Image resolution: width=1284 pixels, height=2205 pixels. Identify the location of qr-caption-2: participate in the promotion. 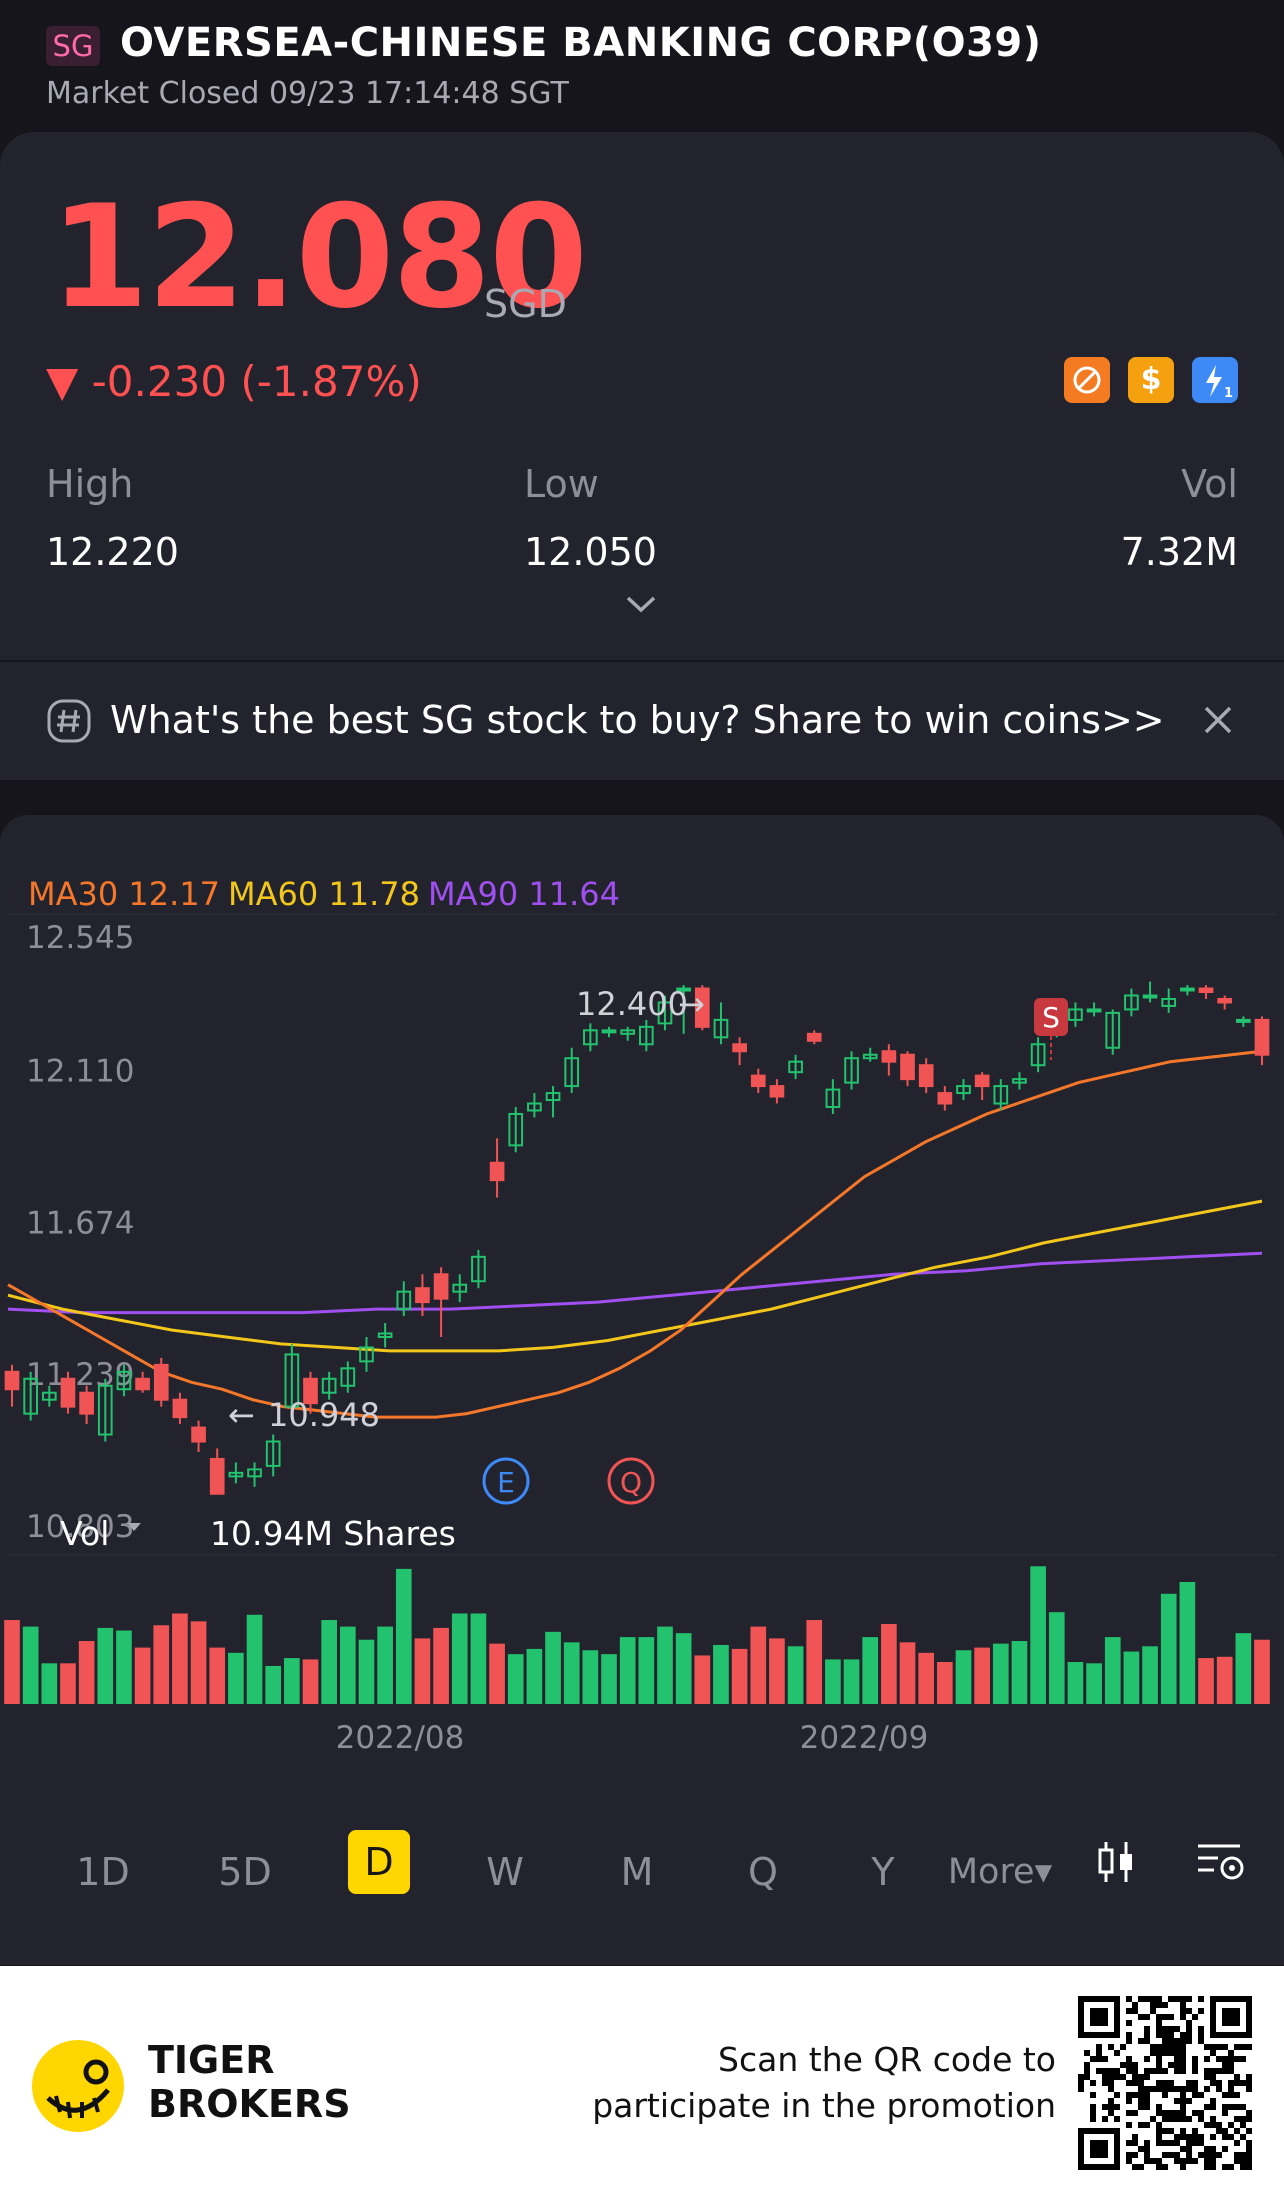
(824, 2105).